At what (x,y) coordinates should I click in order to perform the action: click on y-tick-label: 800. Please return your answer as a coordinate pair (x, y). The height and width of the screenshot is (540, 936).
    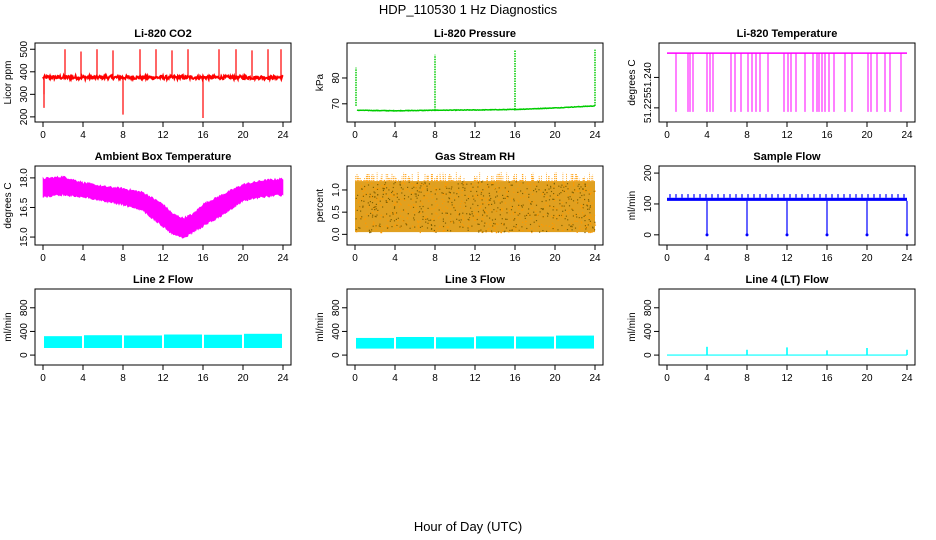
    Looking at the image, I should click on (648, 307).